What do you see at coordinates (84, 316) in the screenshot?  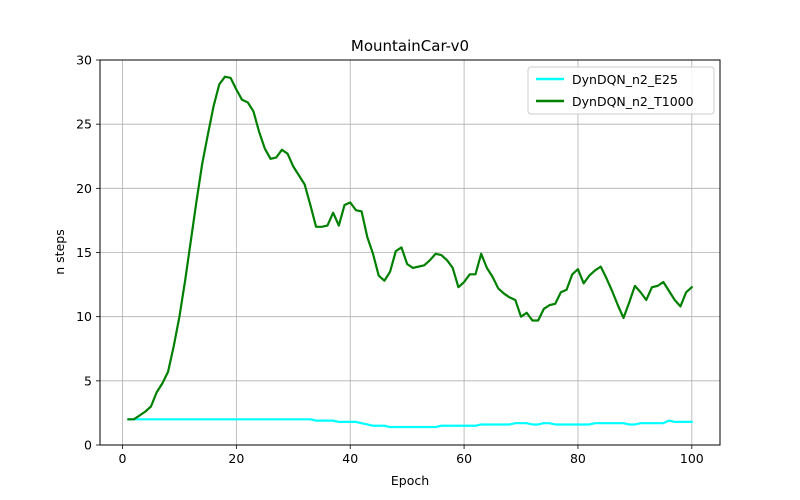 I see `y-tick-label: 10` at bounding box center [84, 316].